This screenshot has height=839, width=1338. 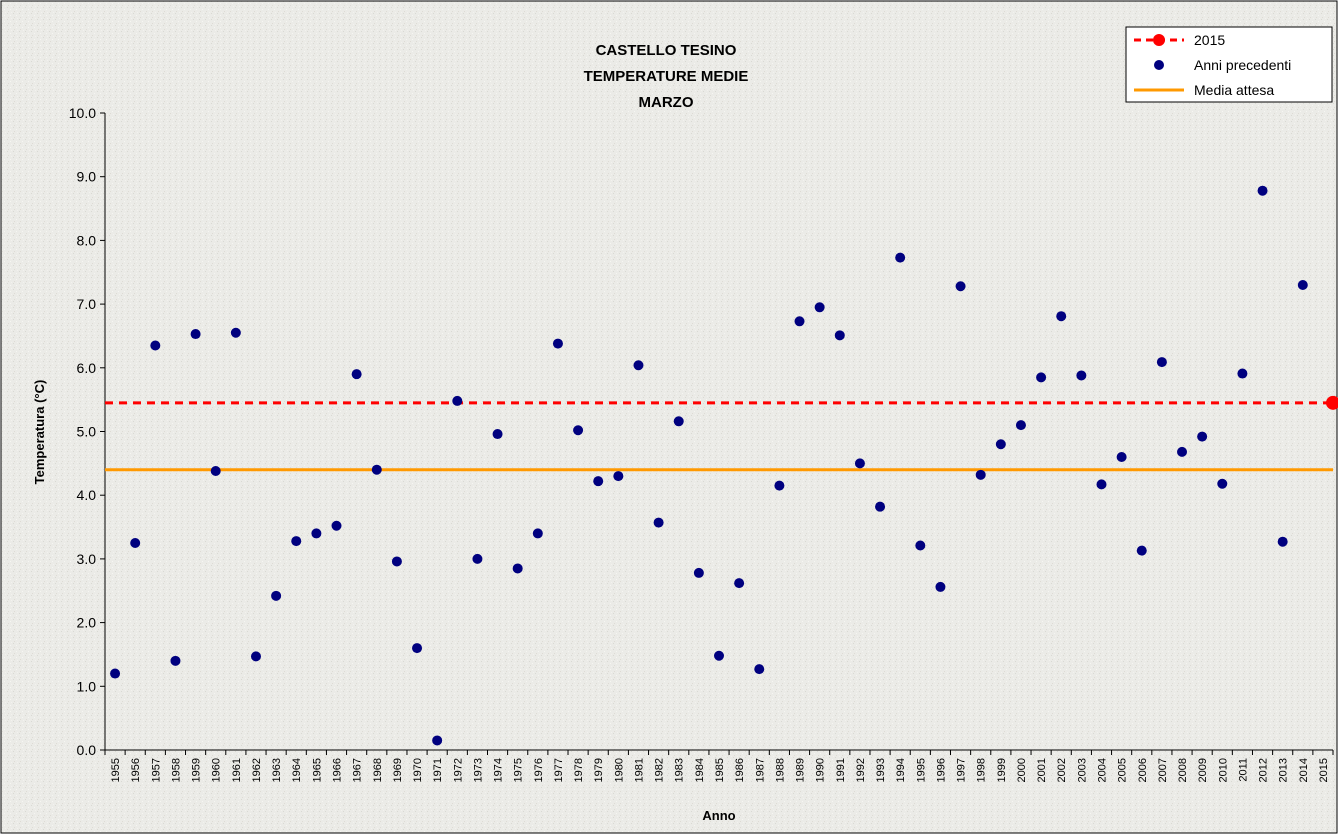 I want to click on data-point-1958, so click(x=175, y=660).